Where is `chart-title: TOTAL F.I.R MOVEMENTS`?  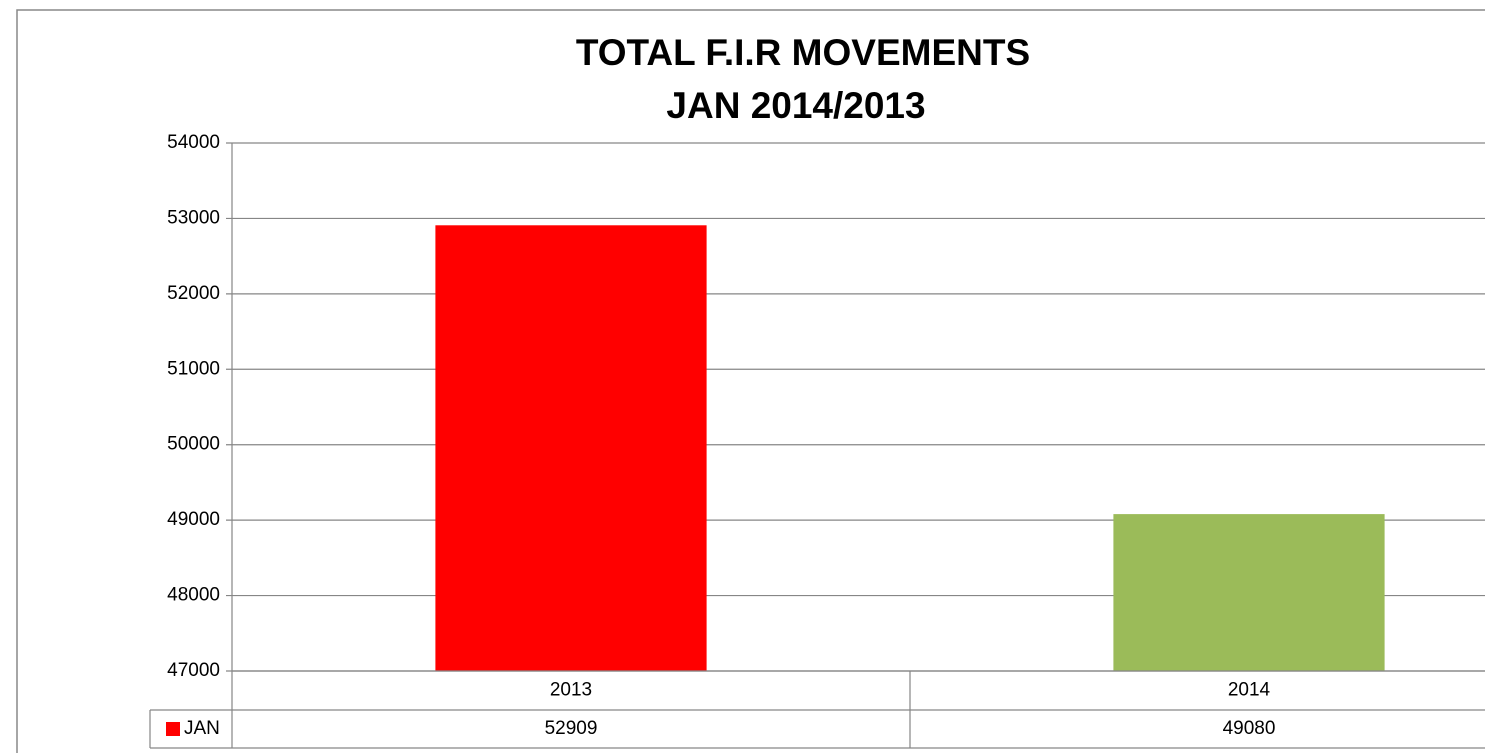
chart-title: TOTAL F.I.R MOVEMENTS is located at coordinates (803, 52).